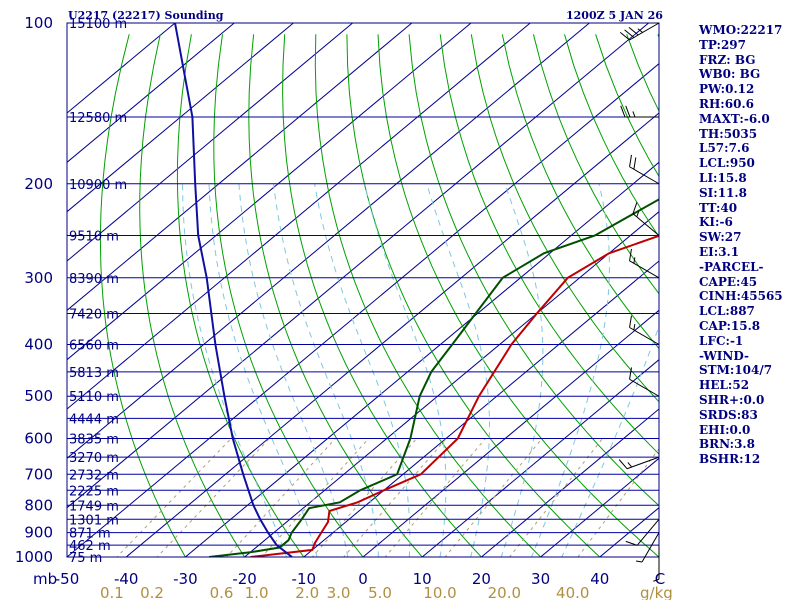  I want to click on height-label: 4444 m, so click(94, 419).